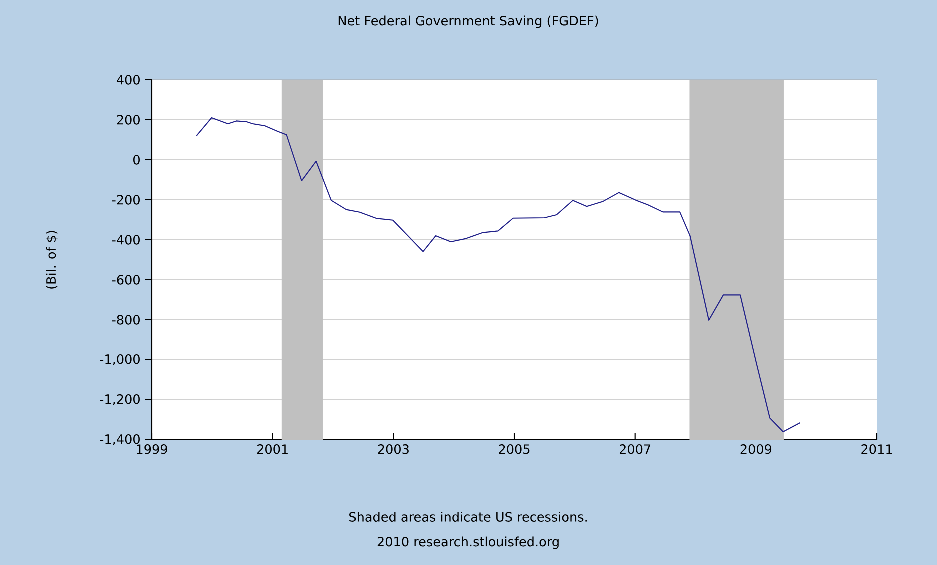 The width and height of the screenshot is (937, 565). Describe the element at coordinates (514, 449) in the screenshot. I see `x-tick-label: 2005` at that location.